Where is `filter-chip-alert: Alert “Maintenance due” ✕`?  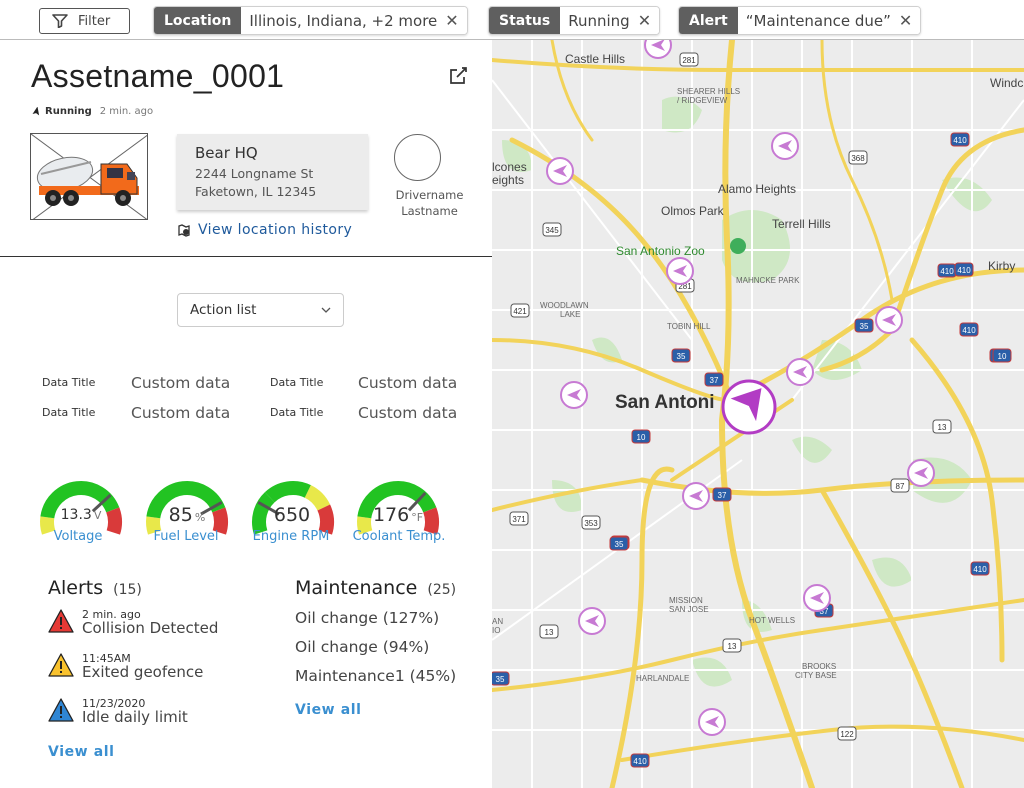
filter-chip-alert: Alert “Maintenance due” ✕ is located at coordinates (800, 20).